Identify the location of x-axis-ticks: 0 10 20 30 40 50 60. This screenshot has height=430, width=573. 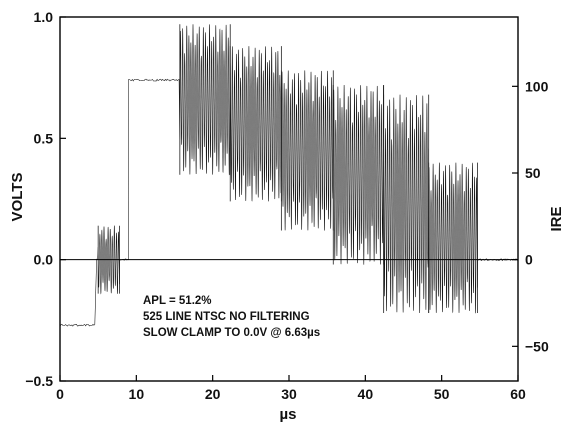
(291, 388).